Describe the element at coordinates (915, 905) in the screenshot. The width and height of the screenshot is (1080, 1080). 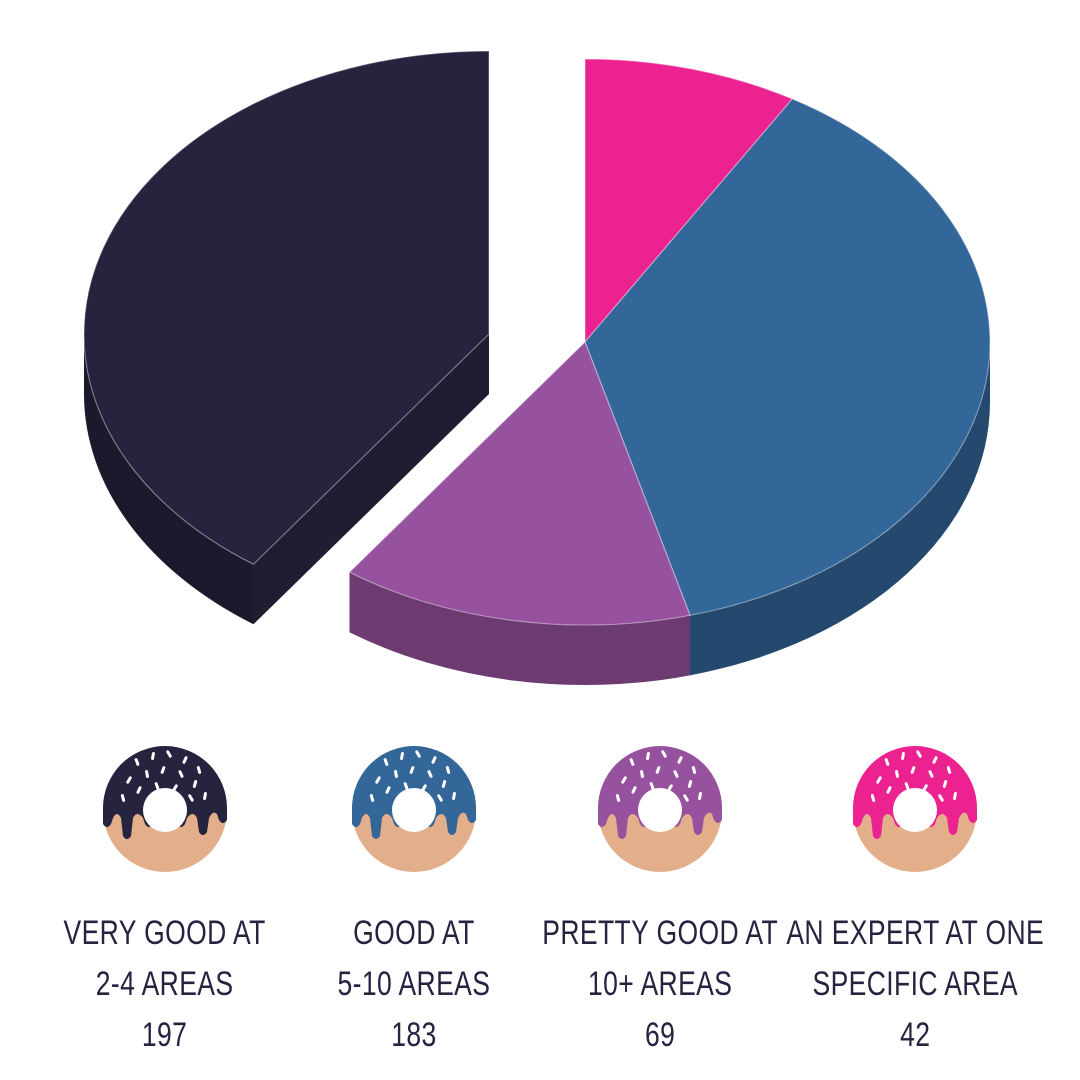
I see `legend-item-expert: AN EXPERT AT ONE SPECIFIC AREA 42` at that location.